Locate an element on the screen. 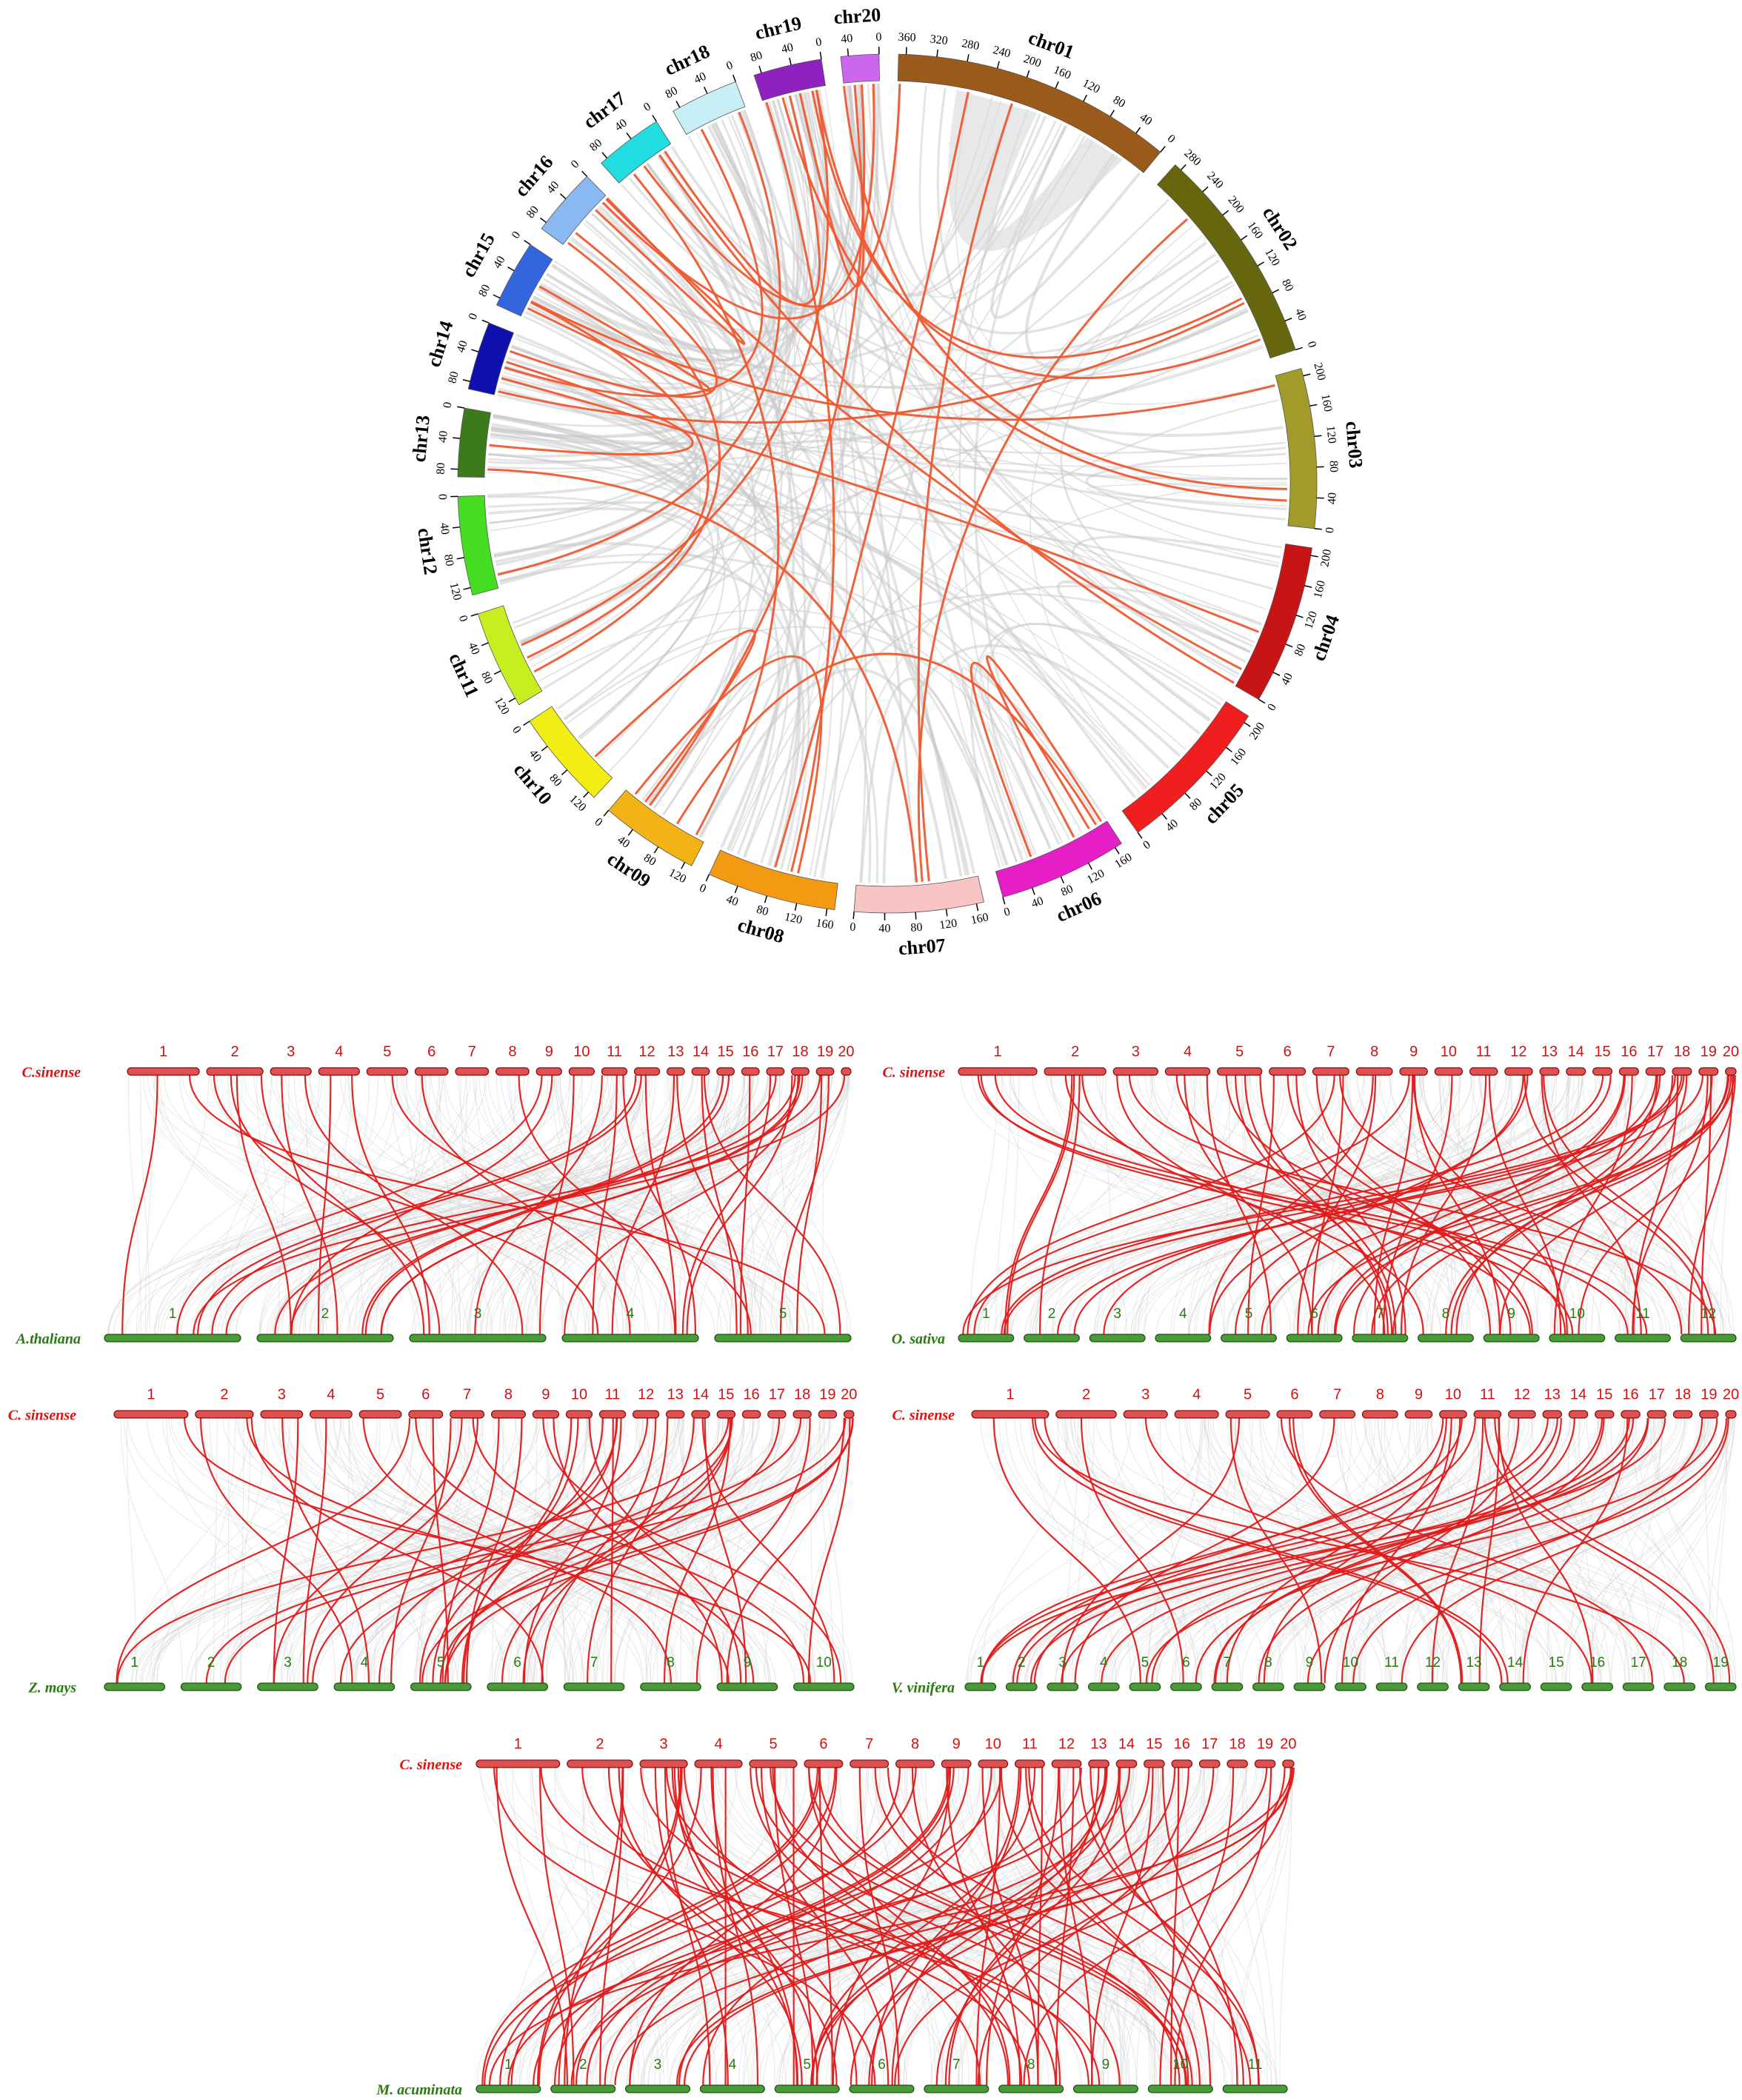 The image size is (1742, 2100). chromosome-number: 18 is located at coordinates (802, 1394).